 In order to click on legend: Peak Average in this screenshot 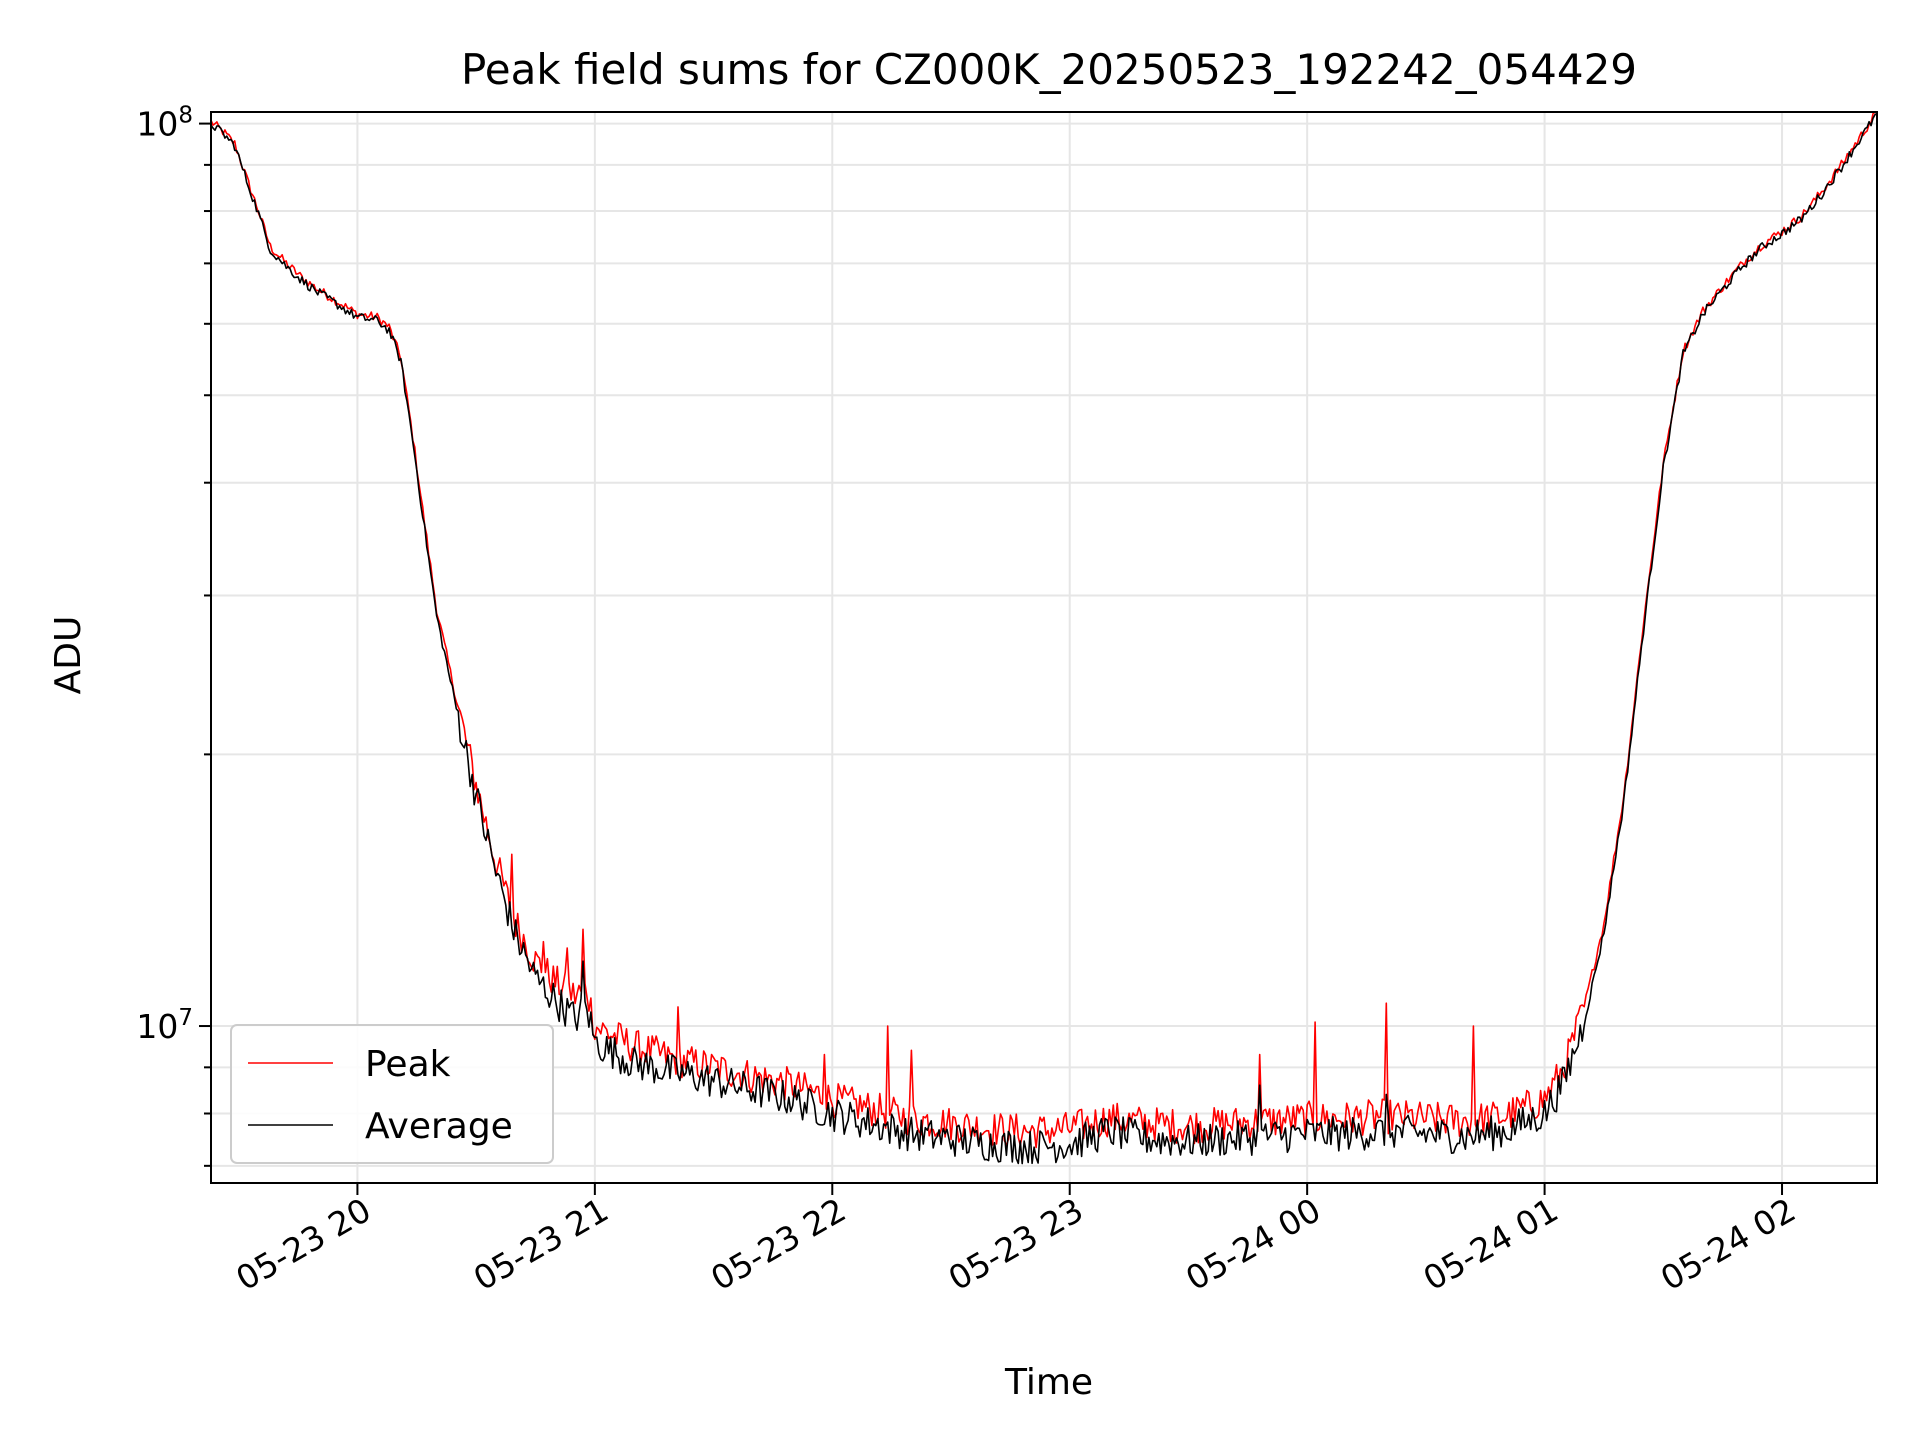, I will do `click(392, 1094)`.